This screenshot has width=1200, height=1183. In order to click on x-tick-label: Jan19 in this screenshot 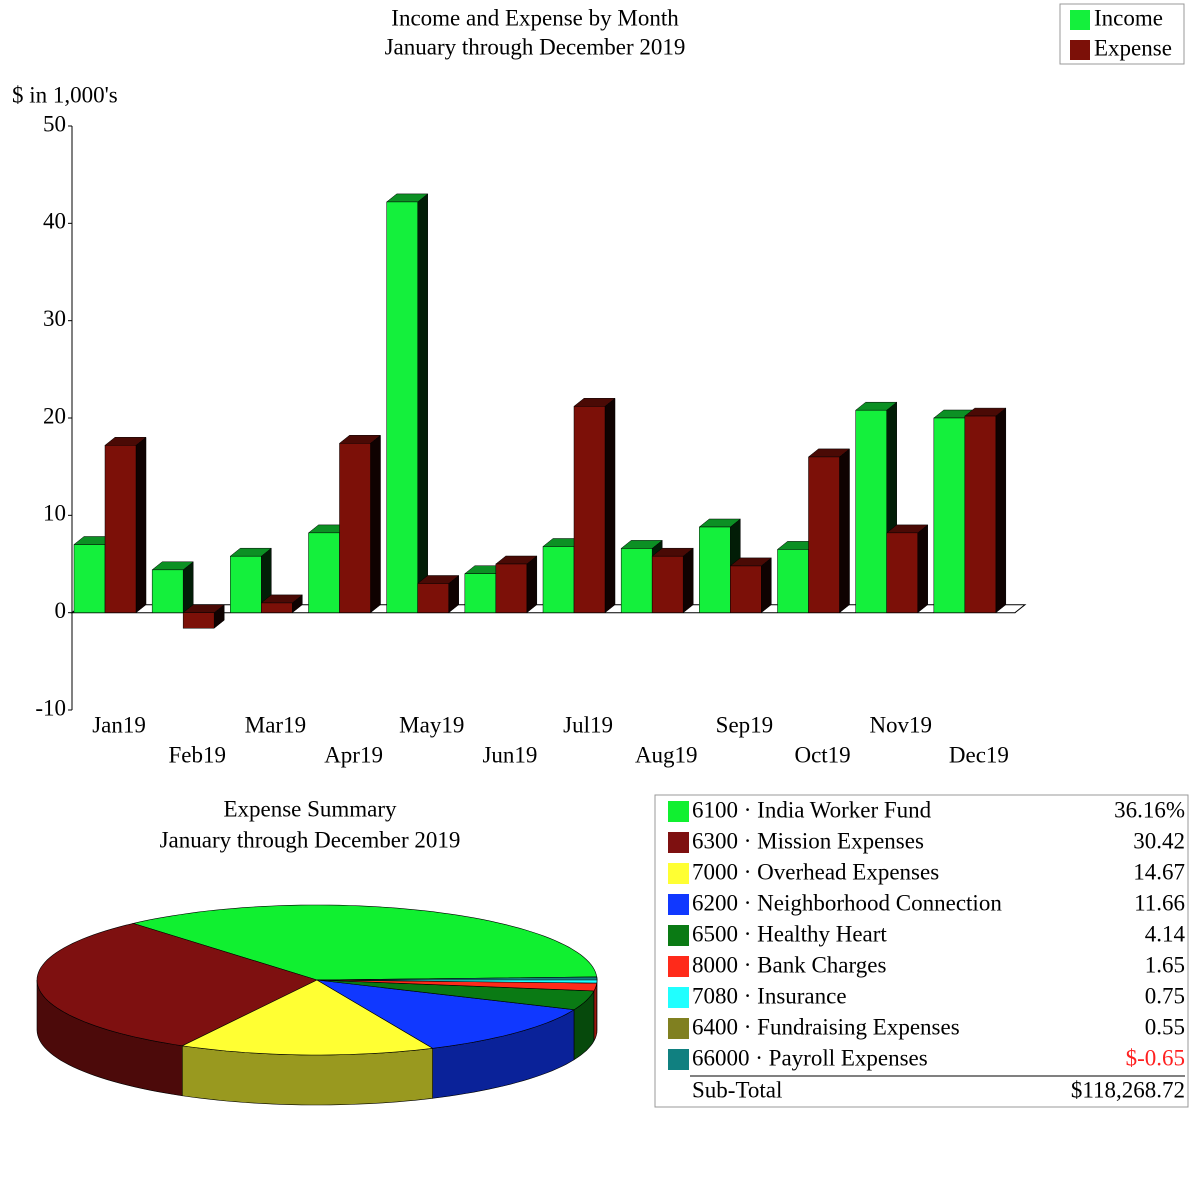, I will do `click(119, 724)`.